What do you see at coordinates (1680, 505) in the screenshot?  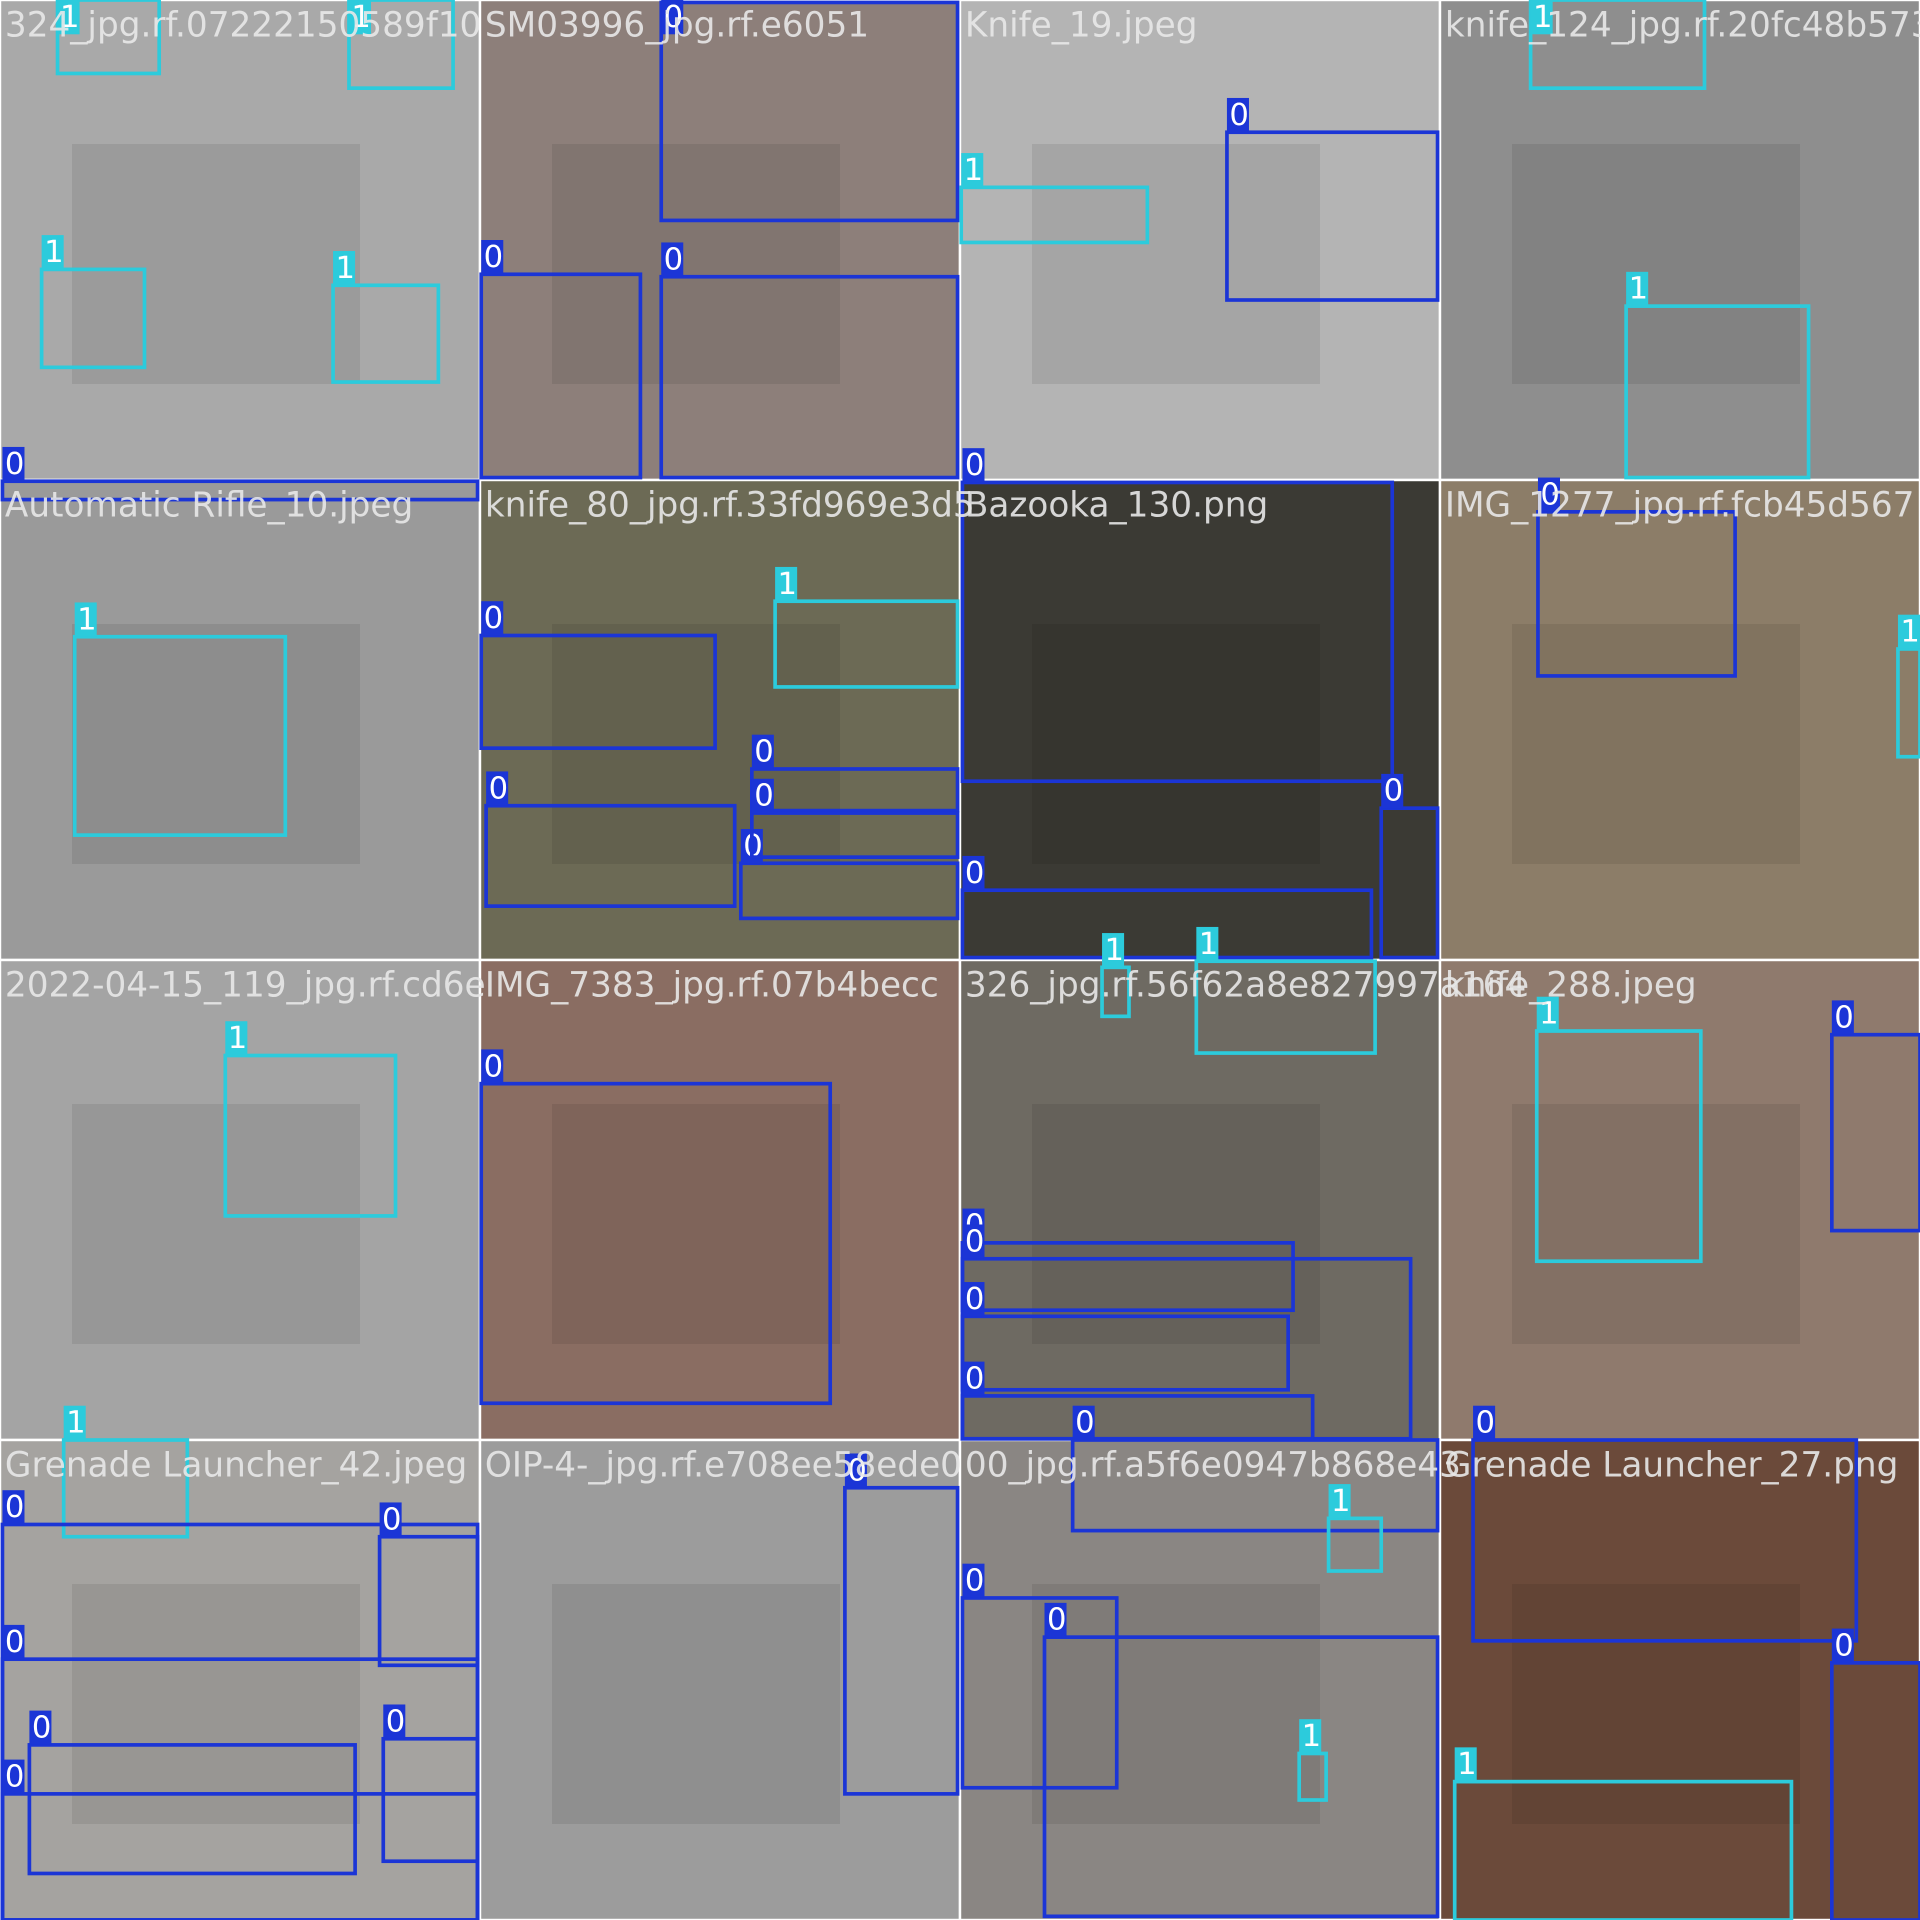 I see `tile-filename: IMG_1277_jpg.rf.fcb45d567` at bounding box center [1680, 505].